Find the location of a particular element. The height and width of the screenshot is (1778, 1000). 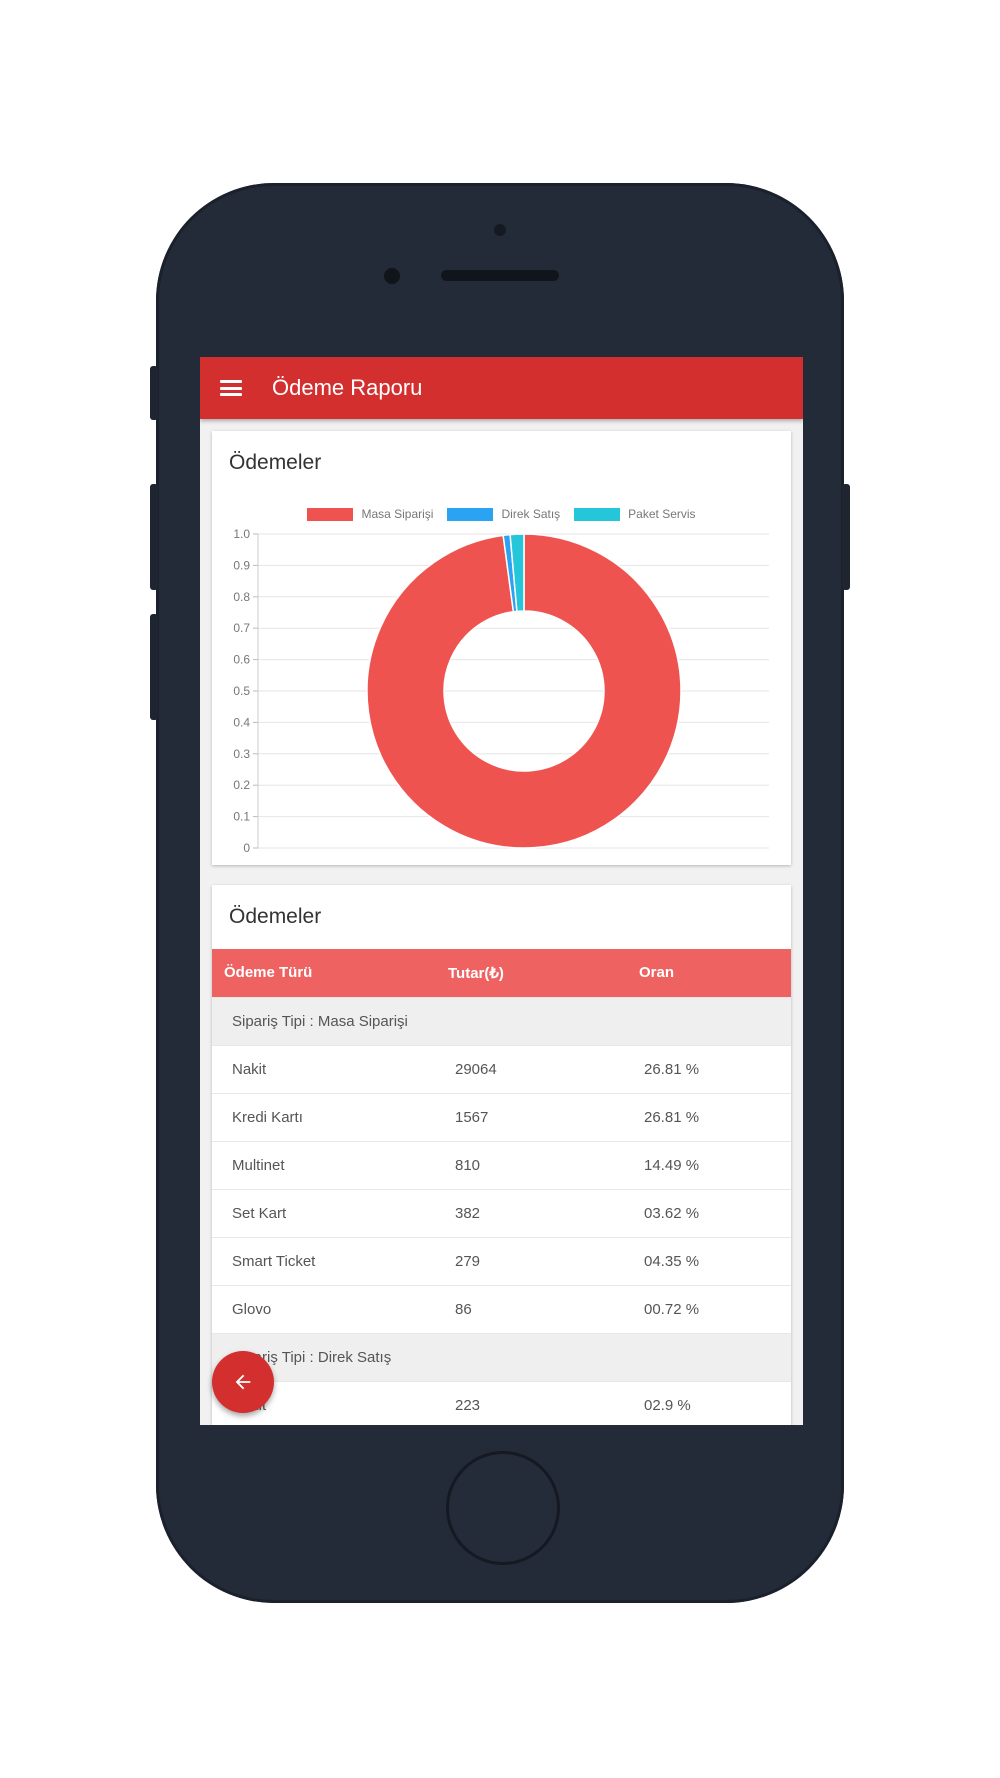

legend-label: Direk Satış is located at coordinates (531, 514).